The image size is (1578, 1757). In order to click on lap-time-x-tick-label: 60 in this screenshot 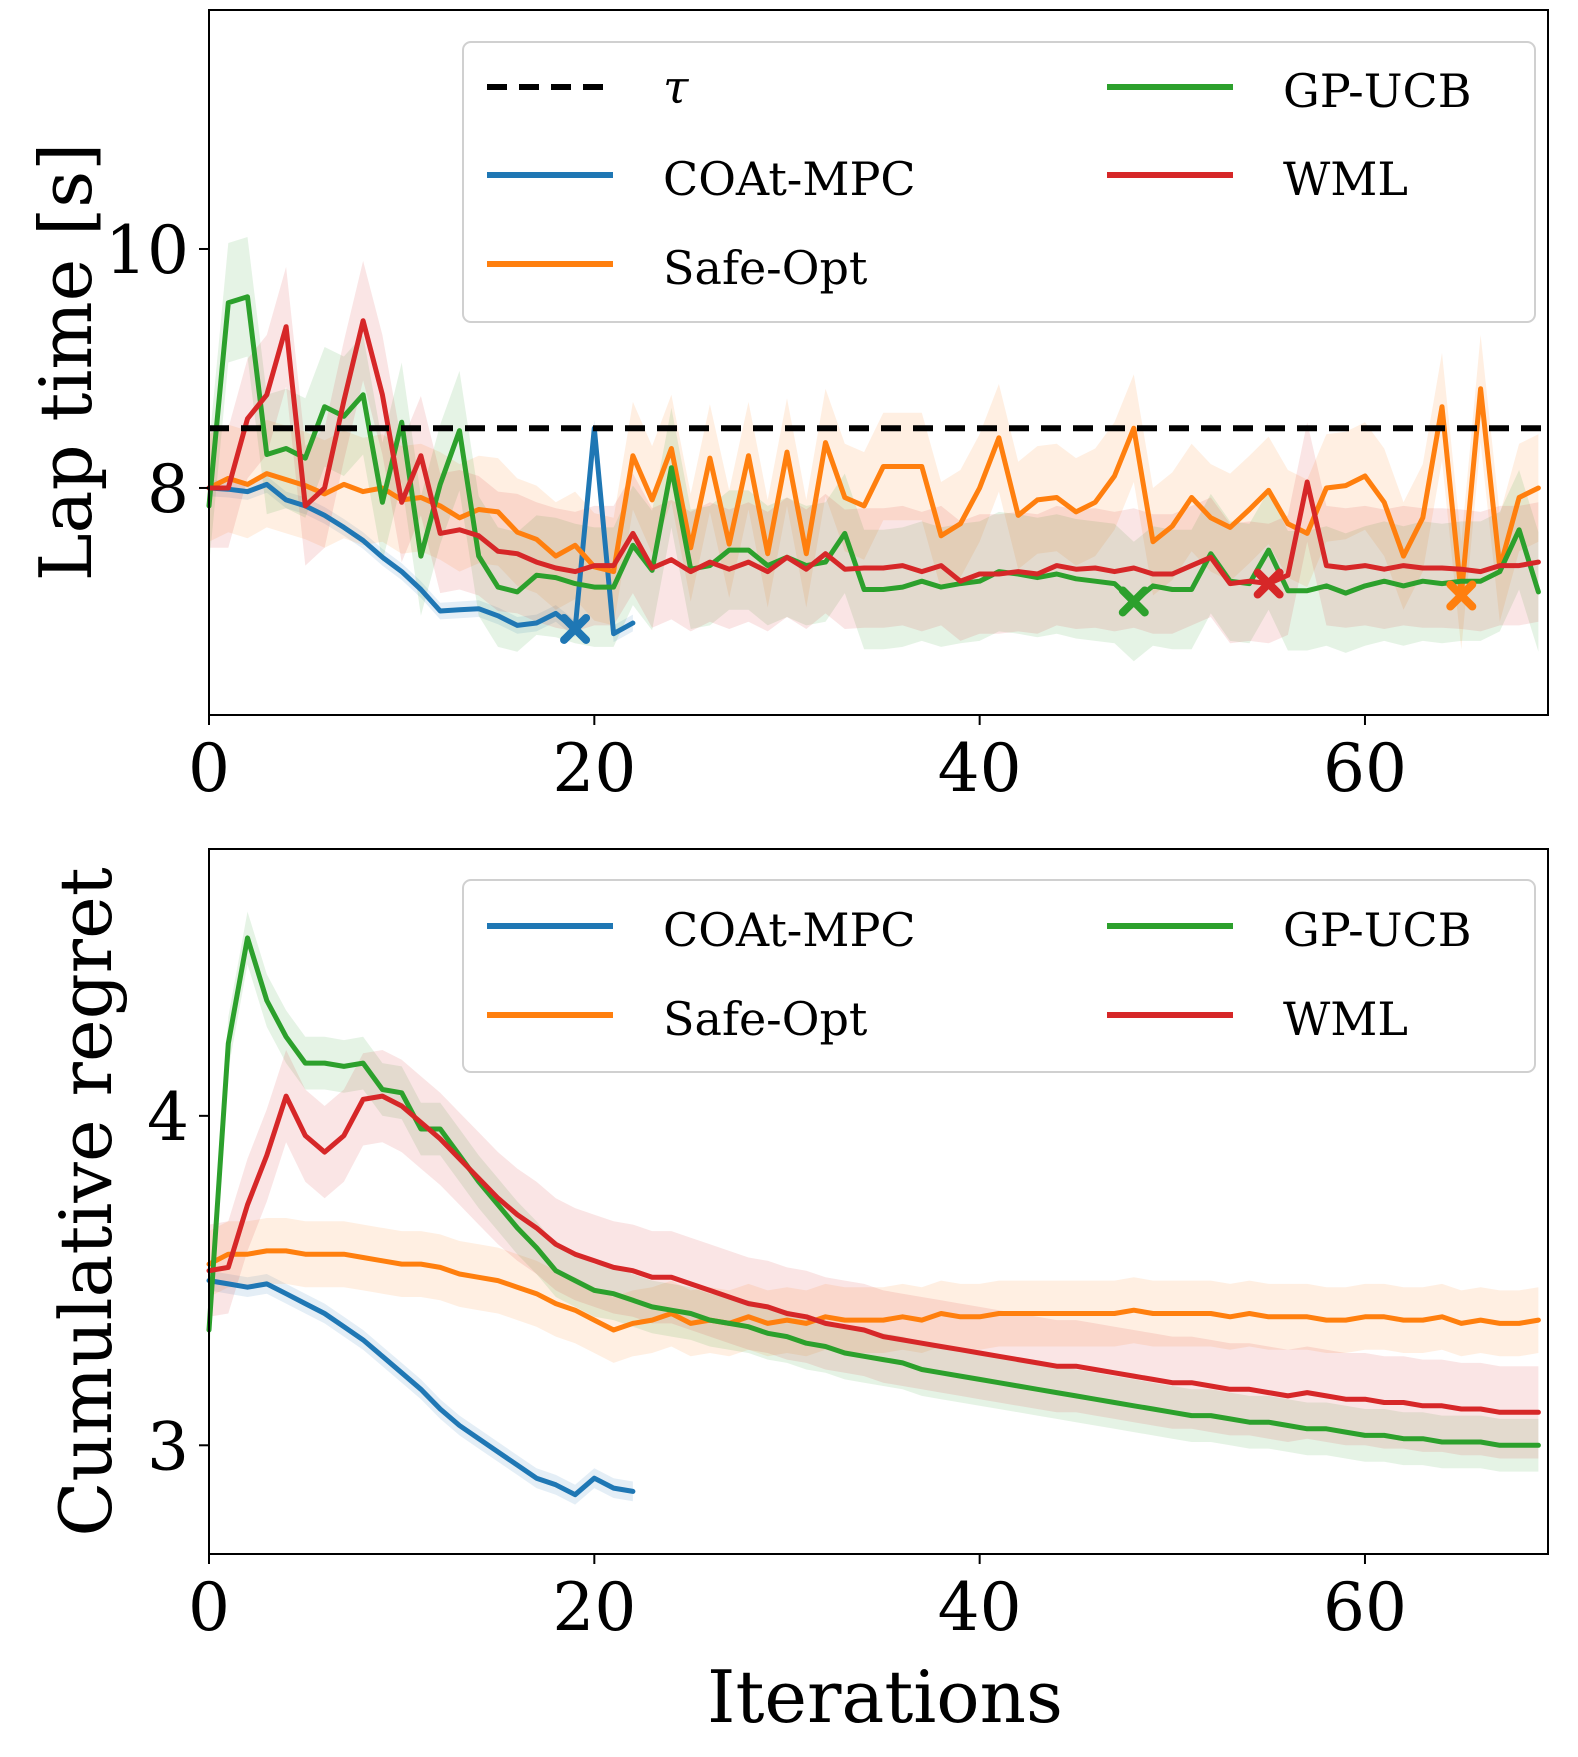, I will do `click(1365, 768)`.